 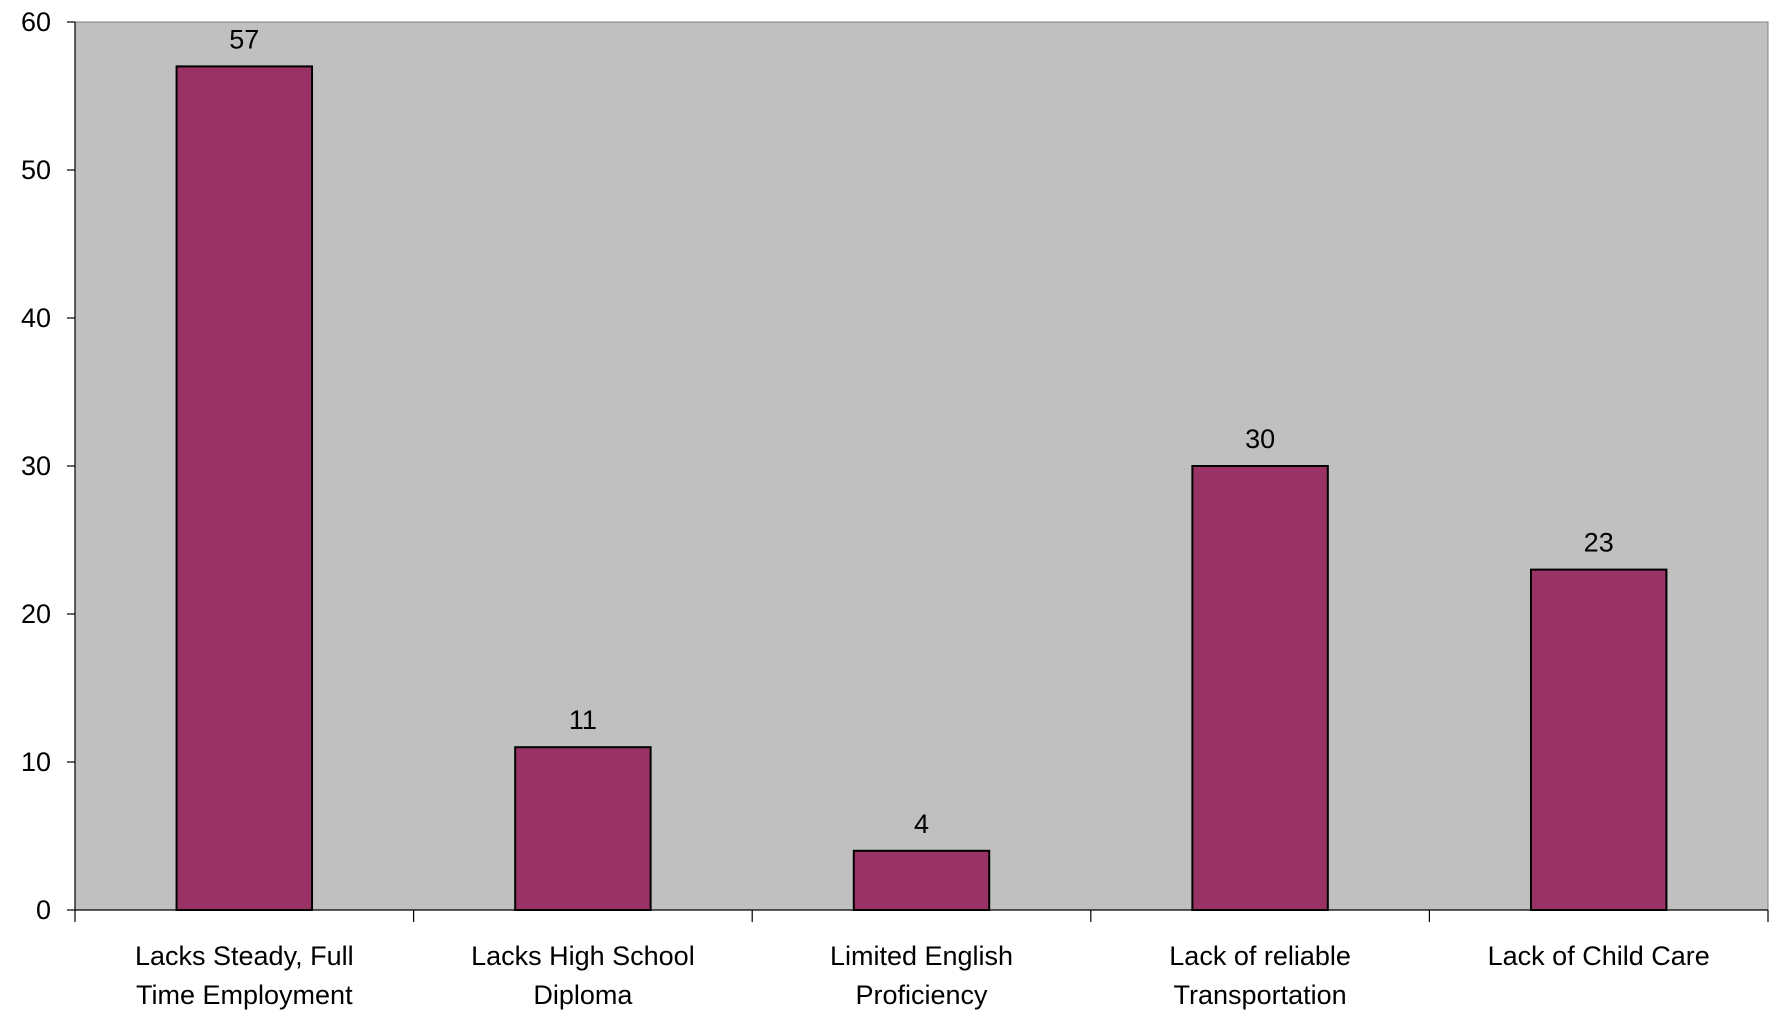 I want to click on y-tick-label: 10, so click(x=36, y=762).